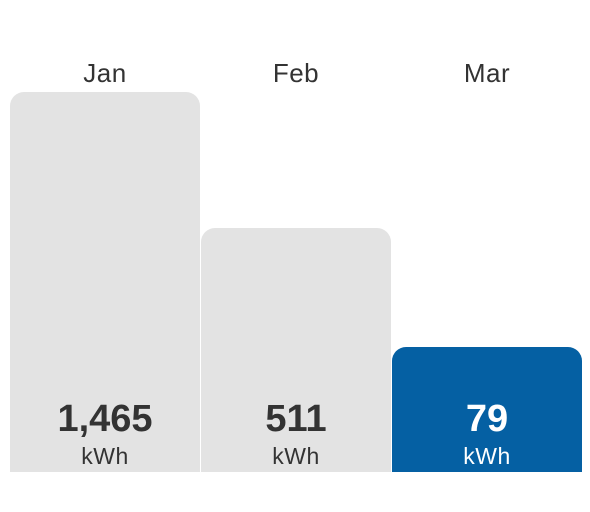 The width and height of the screenshot is (590, 512). I want to click on month-label-mar: Mar, so click(487, 73).